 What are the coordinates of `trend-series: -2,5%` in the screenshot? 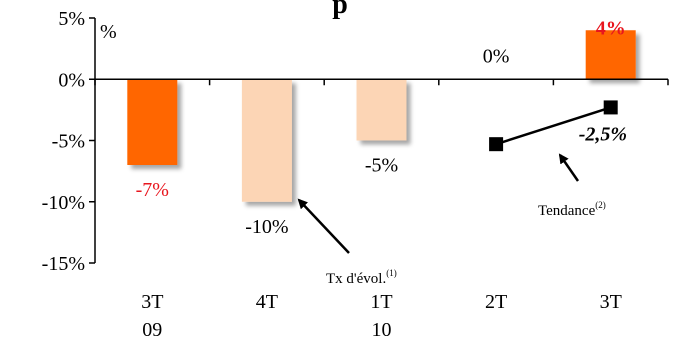 It's located at (558, 126).